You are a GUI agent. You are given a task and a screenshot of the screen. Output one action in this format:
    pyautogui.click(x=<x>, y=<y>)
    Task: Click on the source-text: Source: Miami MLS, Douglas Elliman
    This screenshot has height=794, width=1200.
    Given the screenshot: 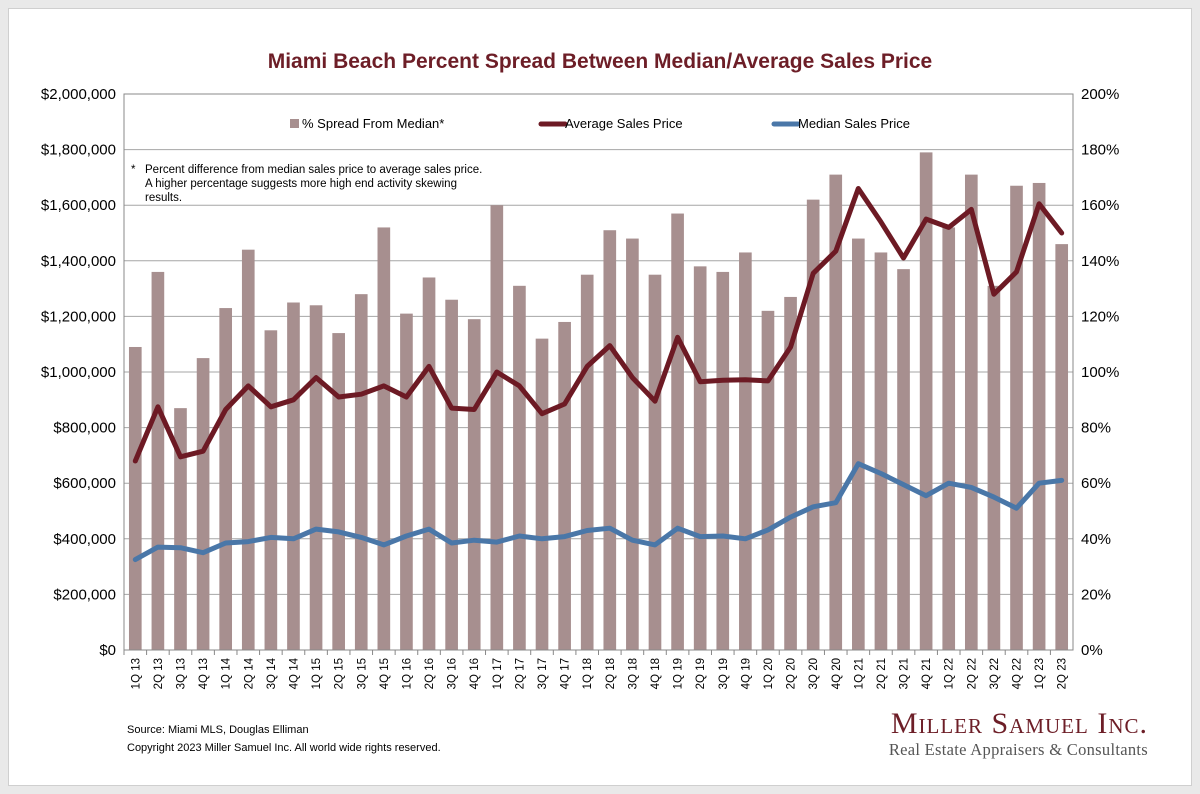 What is the action you would take?
    pyautogui.click(x=218, y=730)
    